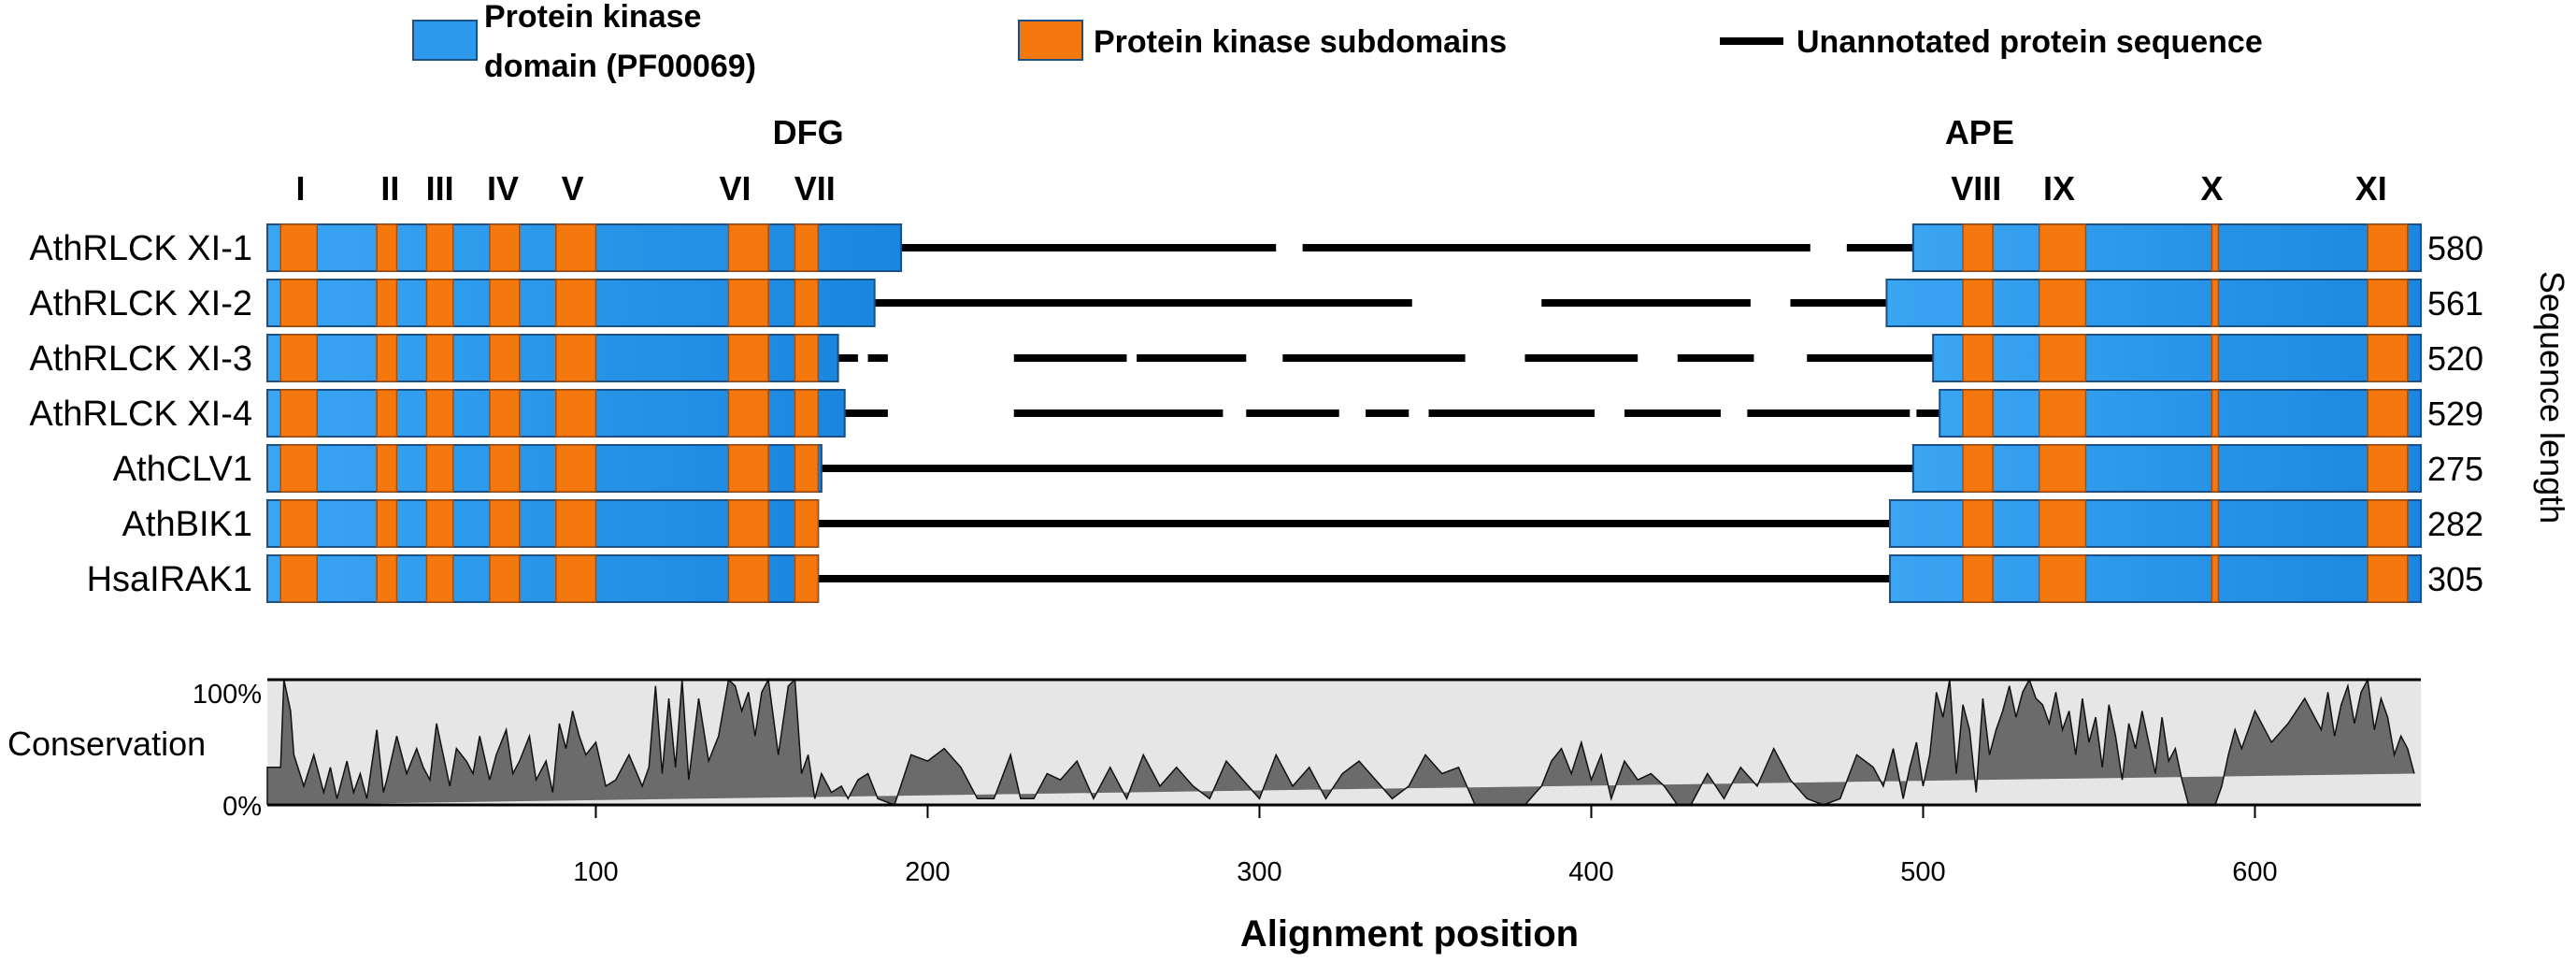 This screenshot has height=962, width=2576. Describe the element at coordinates (389, 188) in the screenshot. I see `subdomain-label-ii: II` at that location.